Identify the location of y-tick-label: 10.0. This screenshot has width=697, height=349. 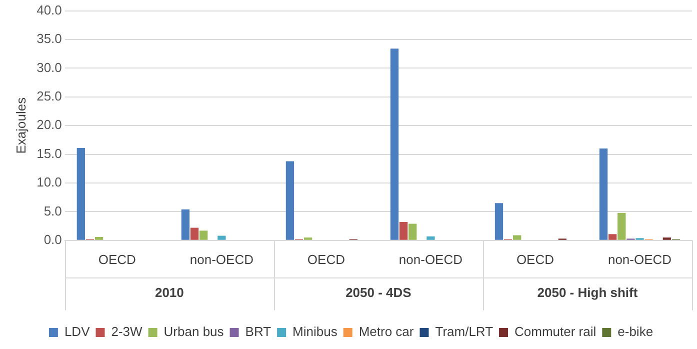
(49, 182).